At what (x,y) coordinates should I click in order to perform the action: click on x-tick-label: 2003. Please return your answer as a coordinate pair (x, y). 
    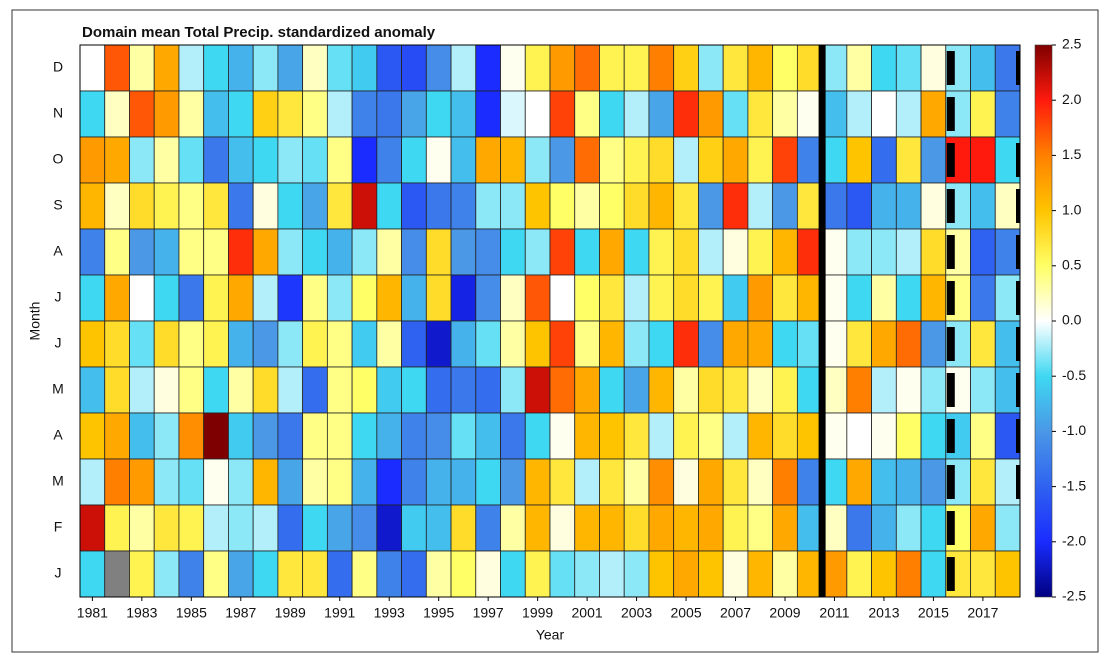
    Looking at the image, I should click on (636, 613).